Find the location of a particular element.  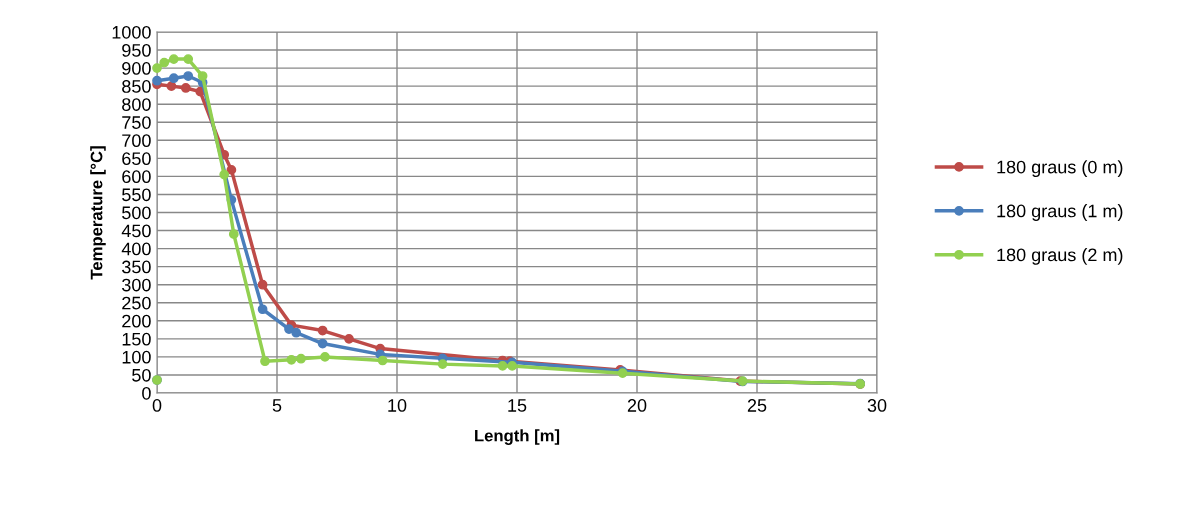

y-tick-label: 150 is located at coordinates (136, 339).